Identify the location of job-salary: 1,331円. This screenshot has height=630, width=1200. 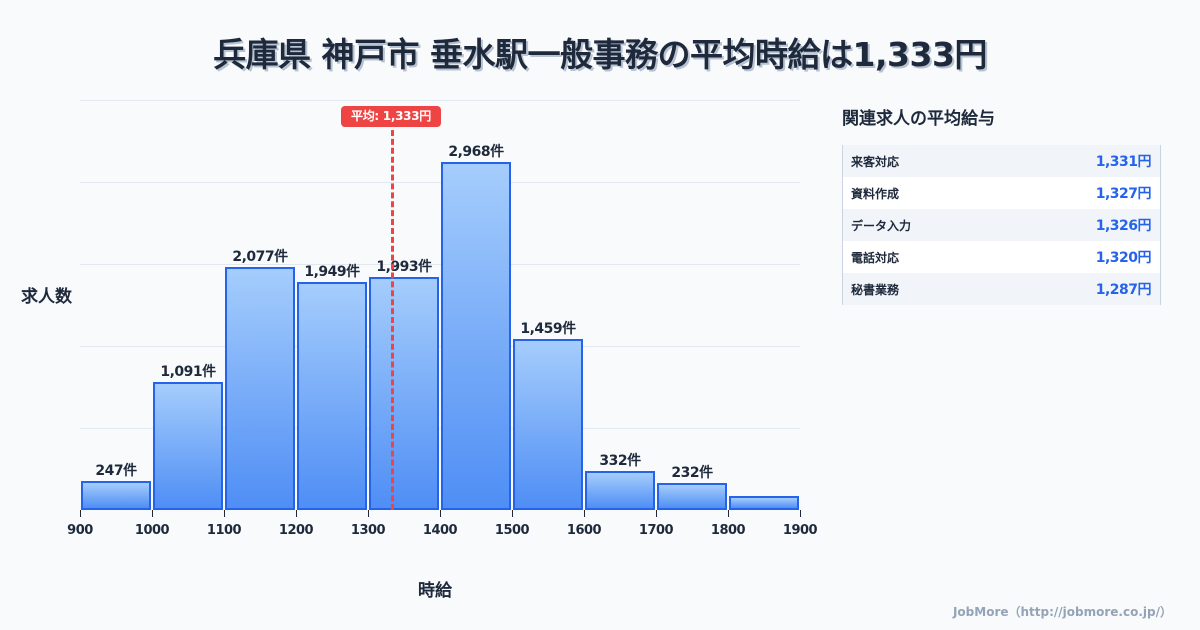
(1123, 162).